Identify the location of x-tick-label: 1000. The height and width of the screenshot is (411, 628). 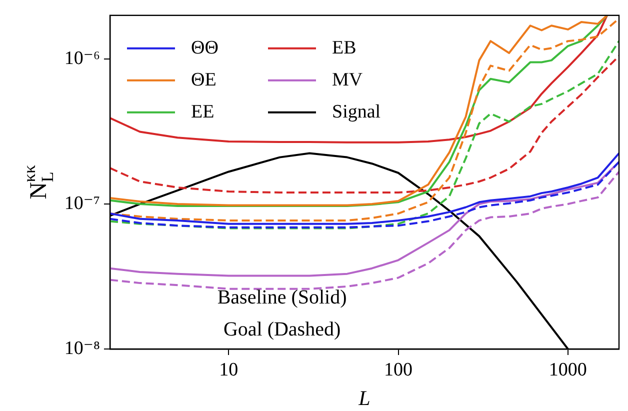
(567, 369).